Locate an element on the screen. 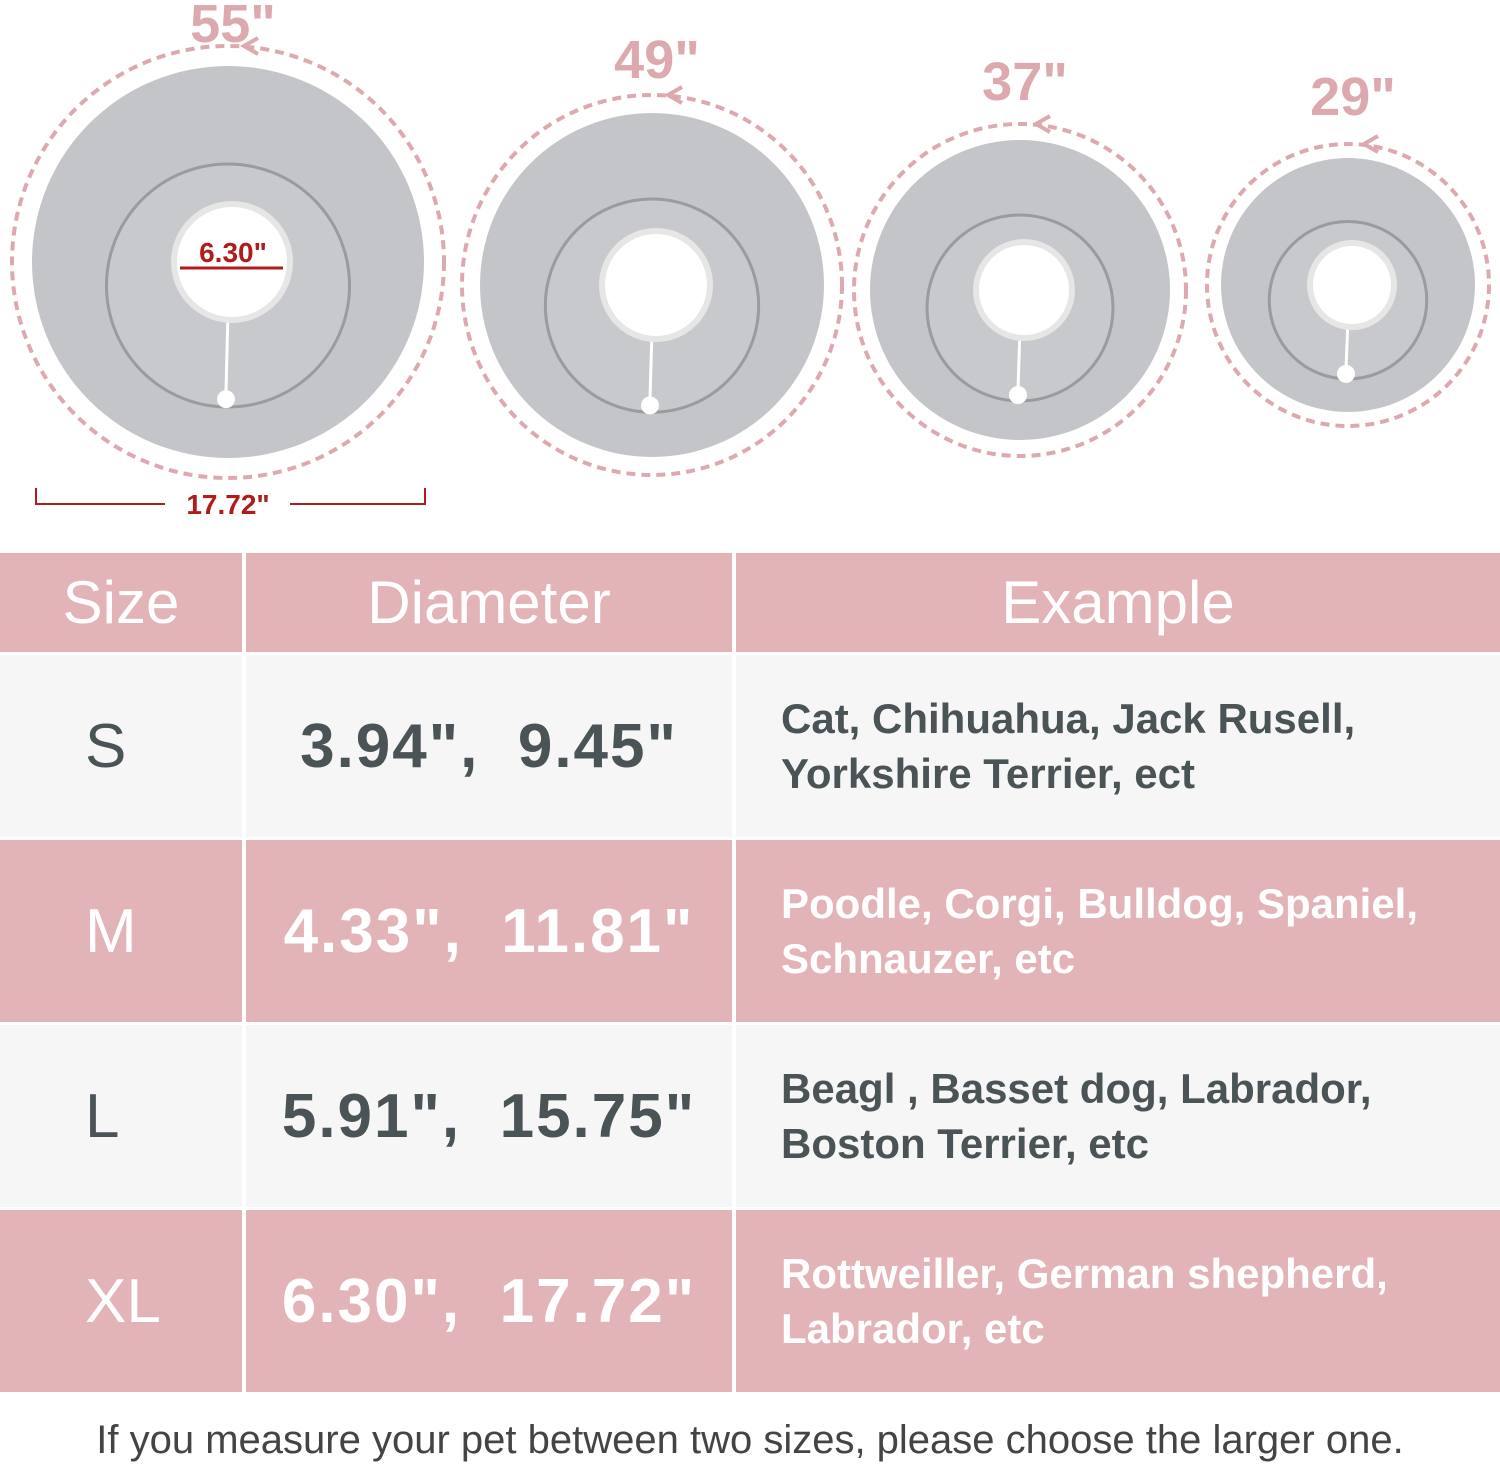 This screenshot has width=1500, height=1468. row-size: L is located at coordinates (121, 1116).